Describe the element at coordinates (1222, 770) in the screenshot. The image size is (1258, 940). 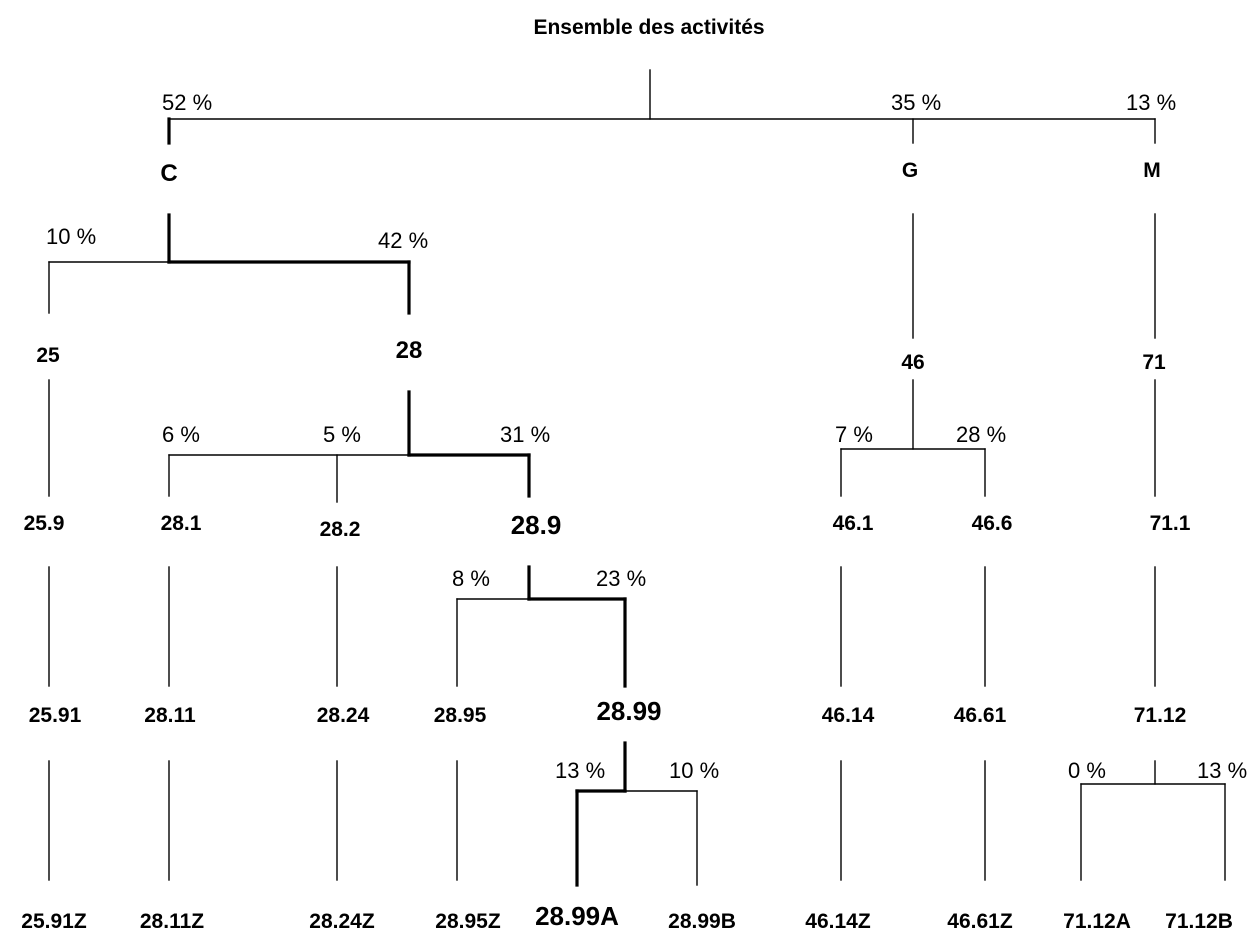
I see `pct-subclass-71-12b: 13 %` at that location.